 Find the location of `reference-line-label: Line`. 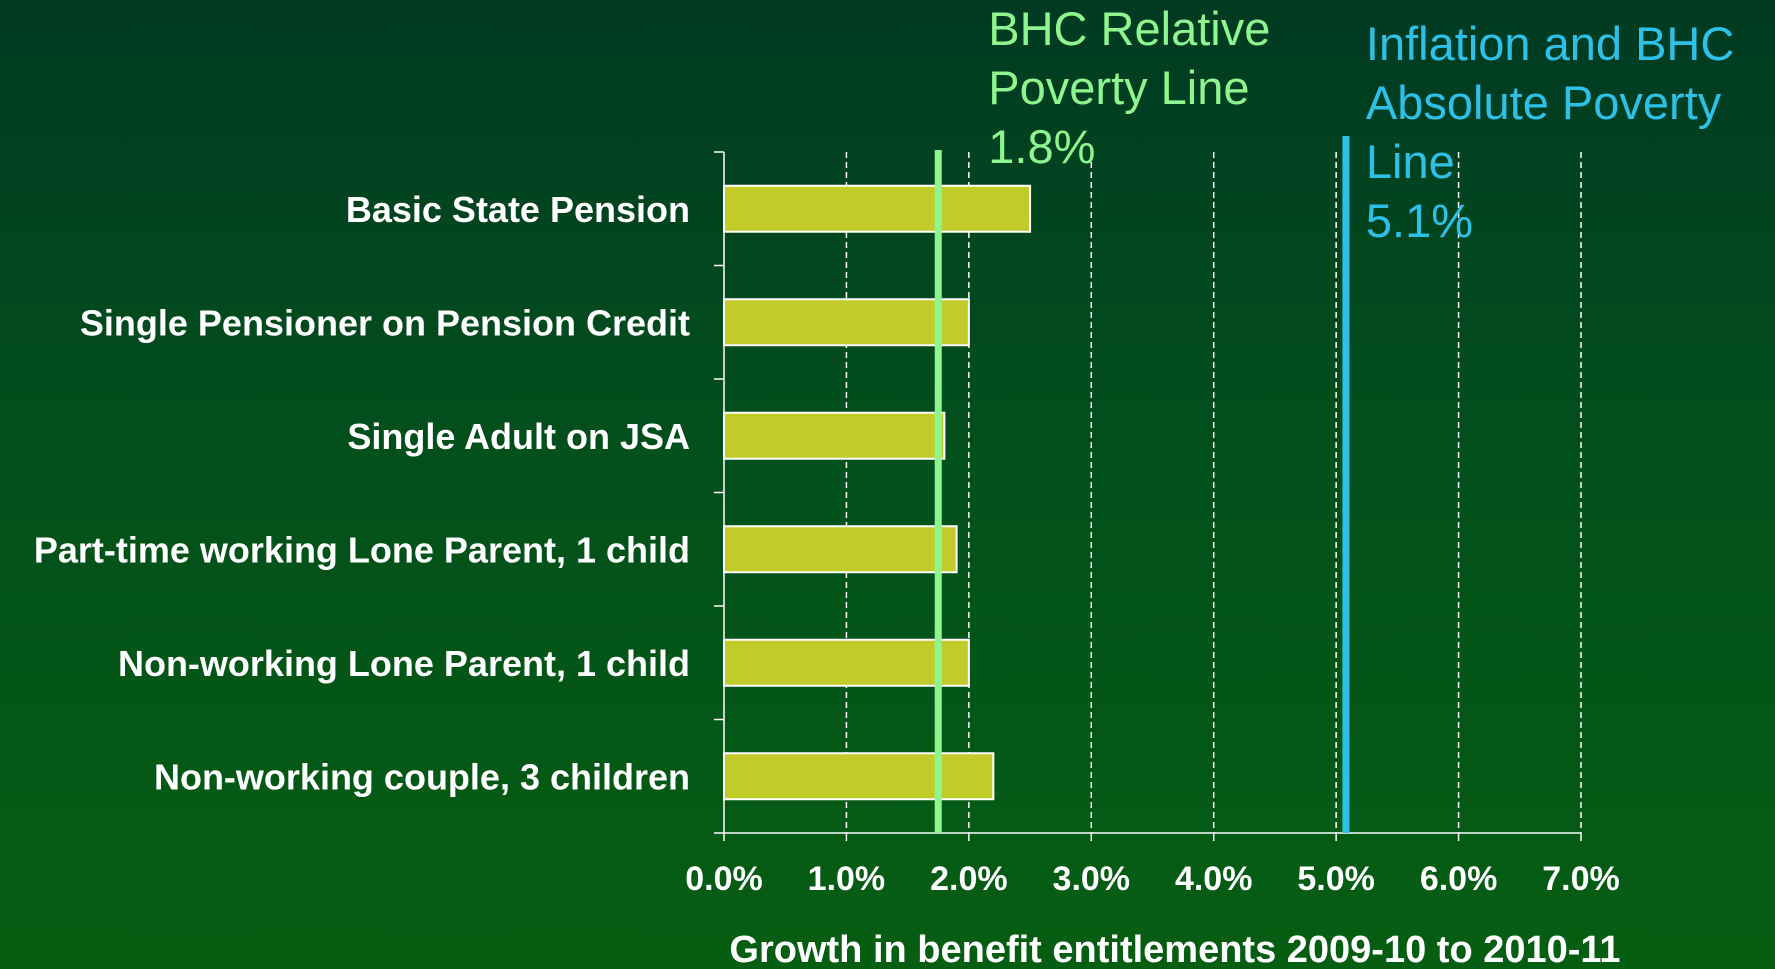

reference-line-label: Line is located at coordinates (1410, 161).